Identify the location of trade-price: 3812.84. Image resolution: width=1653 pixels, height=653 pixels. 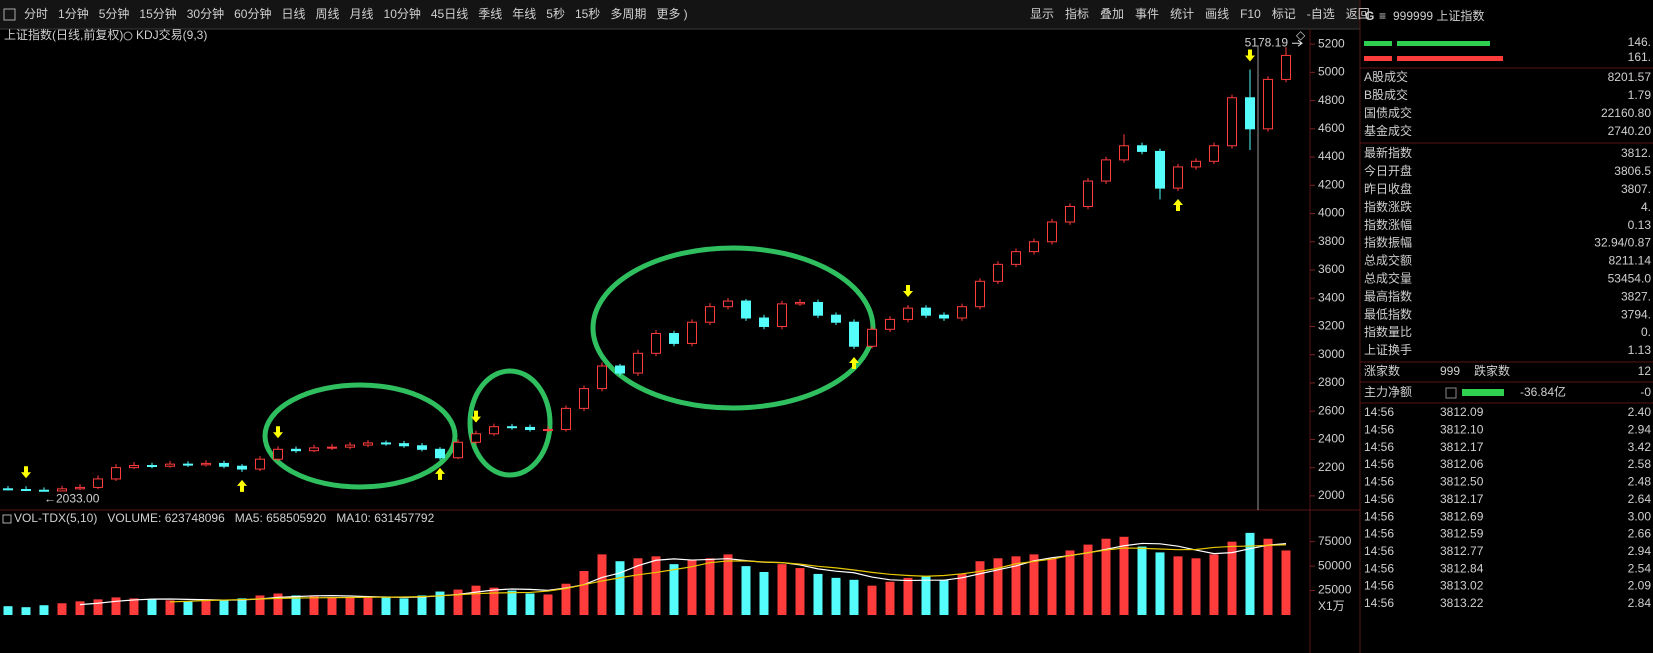
(1462, 568).